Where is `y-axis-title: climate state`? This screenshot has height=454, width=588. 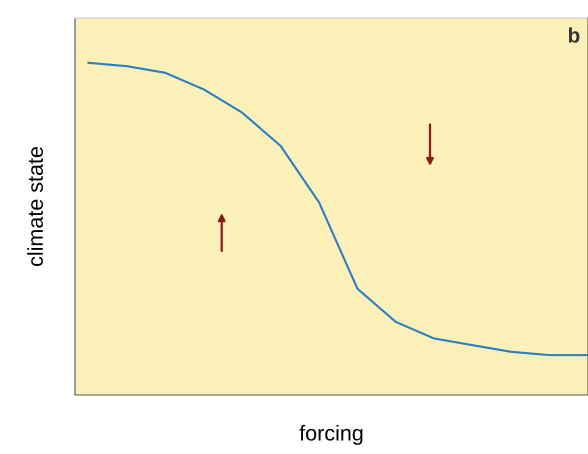 y-axis-title: climate state is located at coordinates (35, 206).